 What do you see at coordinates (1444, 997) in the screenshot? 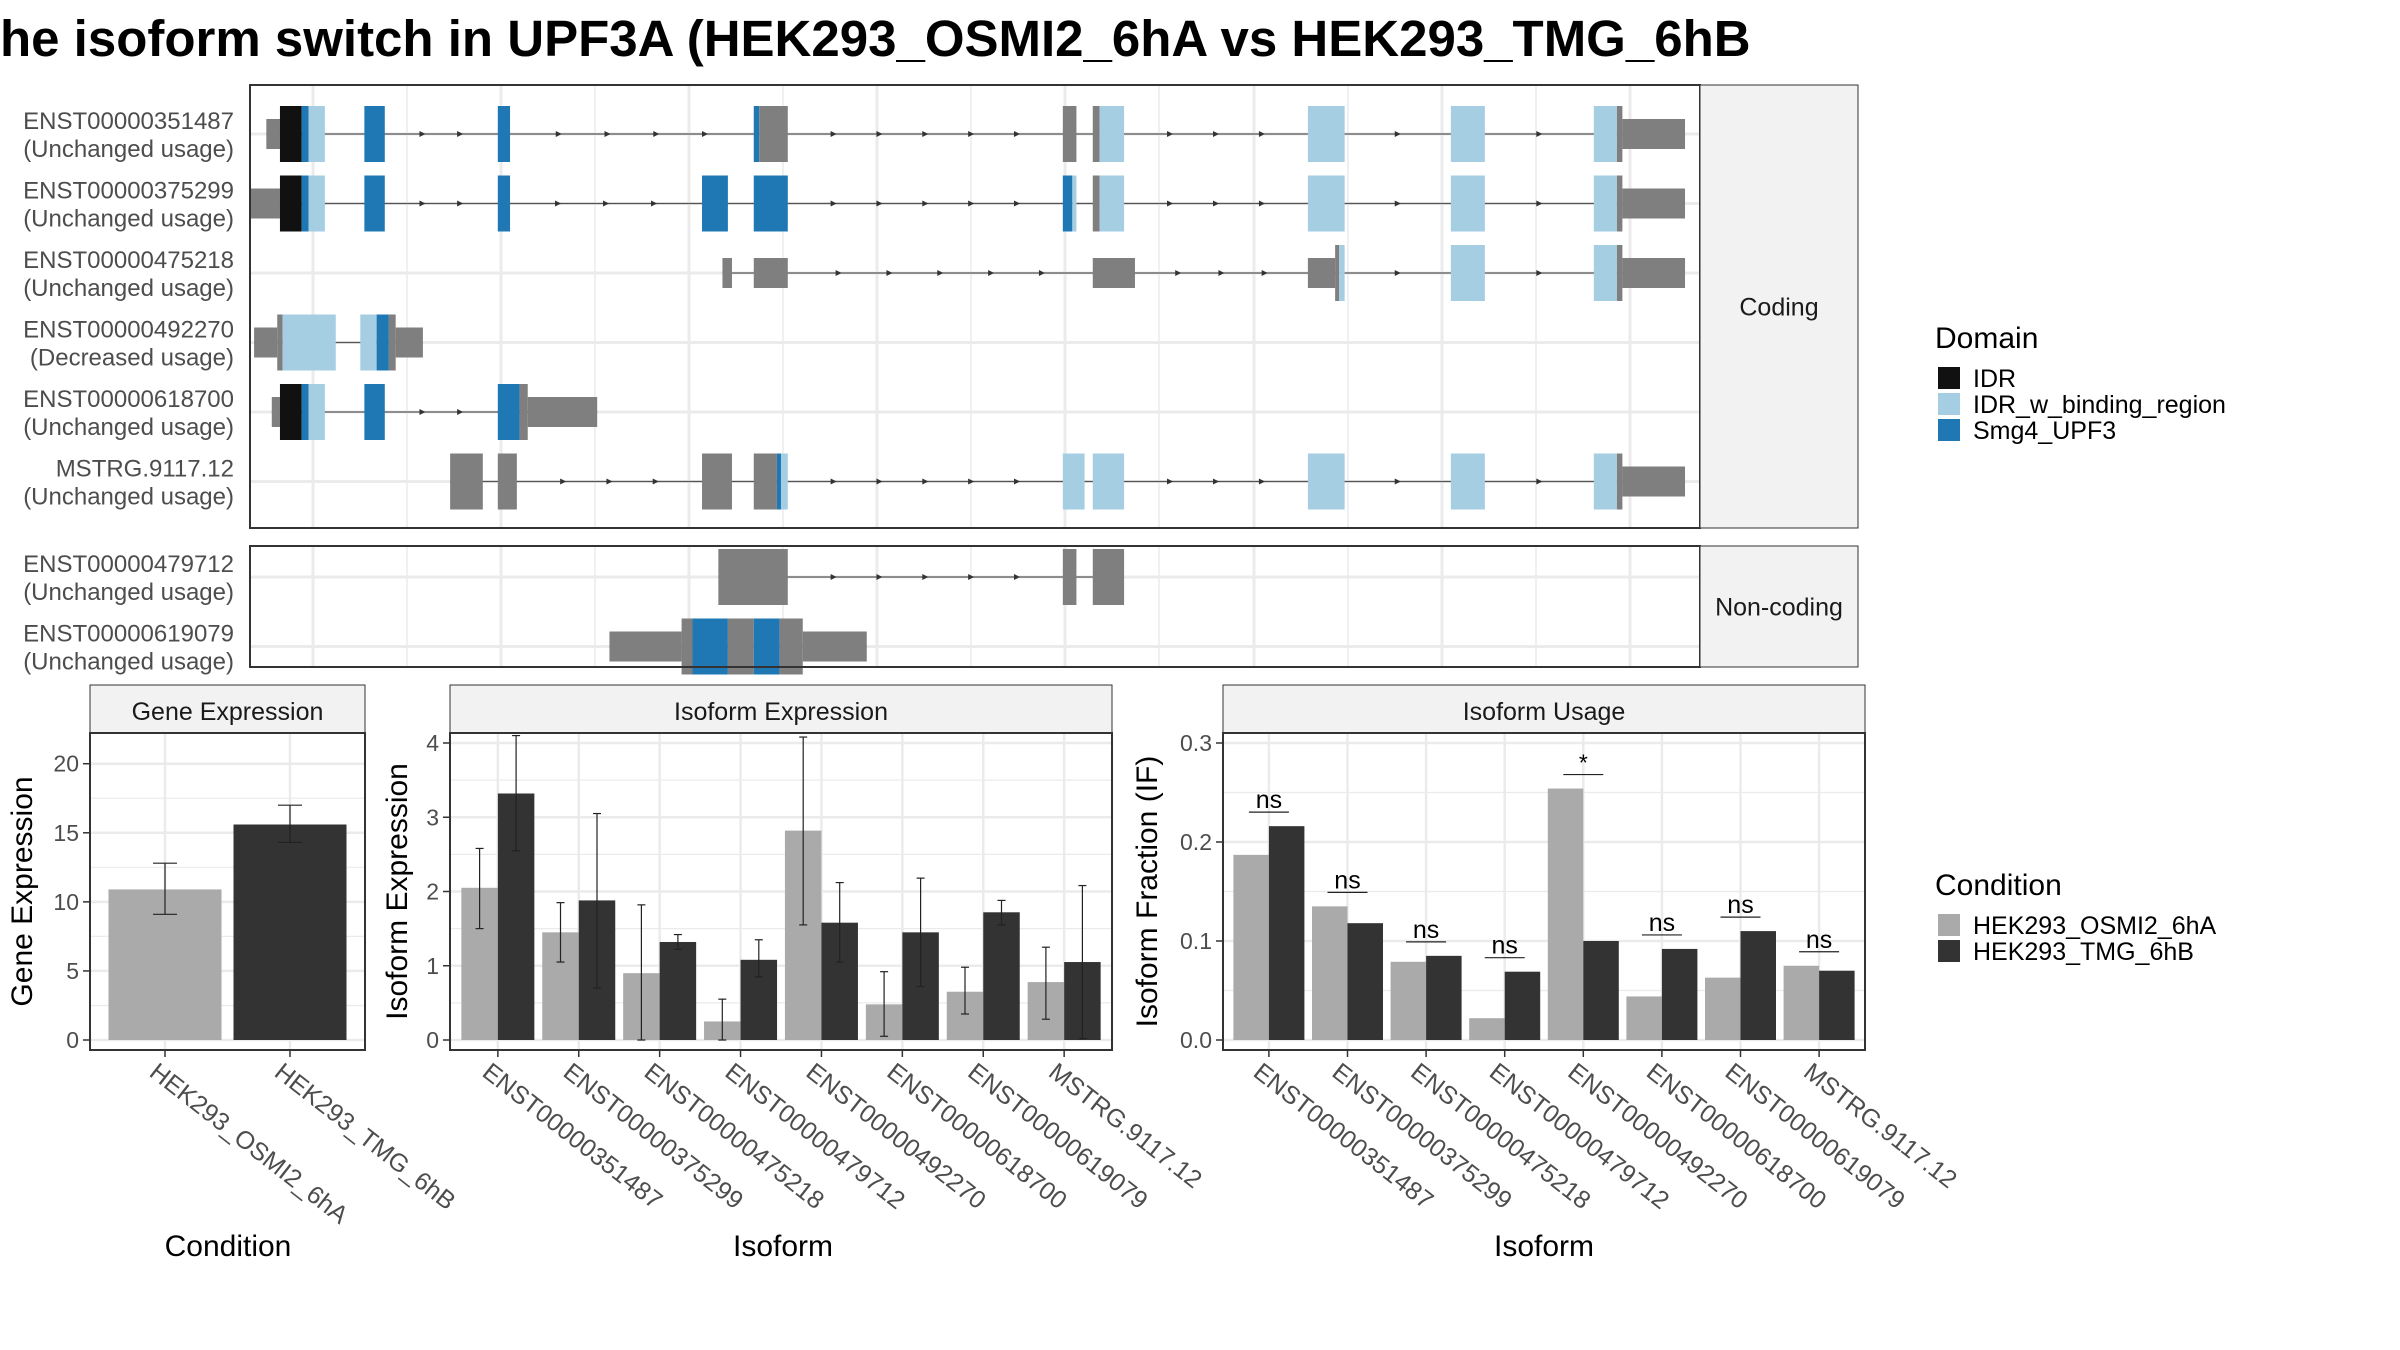
I see `bar-ENST00000475218-HEK293_TMG_6hB` at bounding box center [1444, 997].